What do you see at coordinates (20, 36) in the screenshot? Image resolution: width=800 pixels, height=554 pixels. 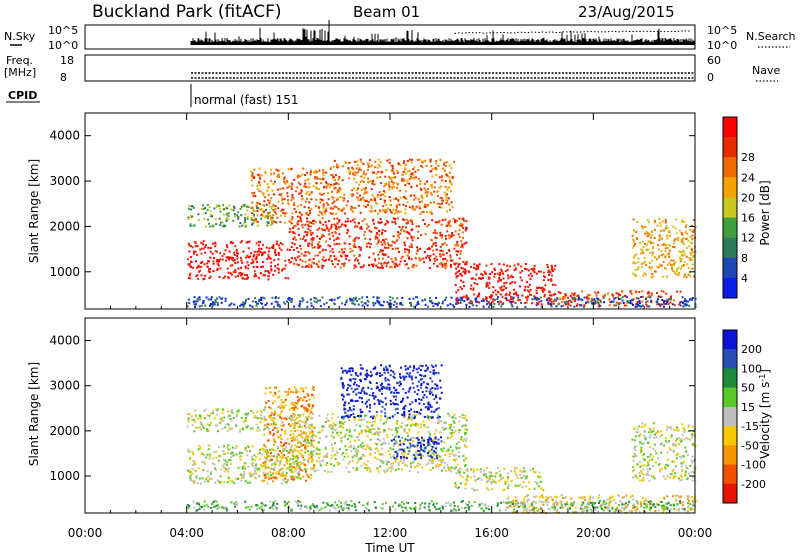 I see `nsky-label: N.Sky` at bounding box center [20, 36].